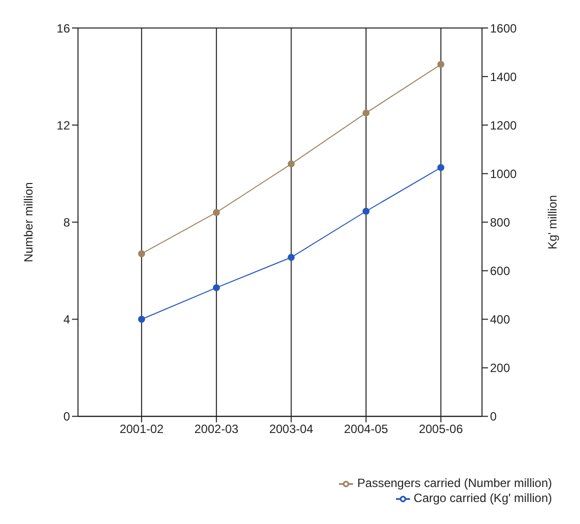  What do you see at coordinates (142, 429) in the screenshot?
I see `x-tick-label: 2001-02` at bounding box center [142, 429].